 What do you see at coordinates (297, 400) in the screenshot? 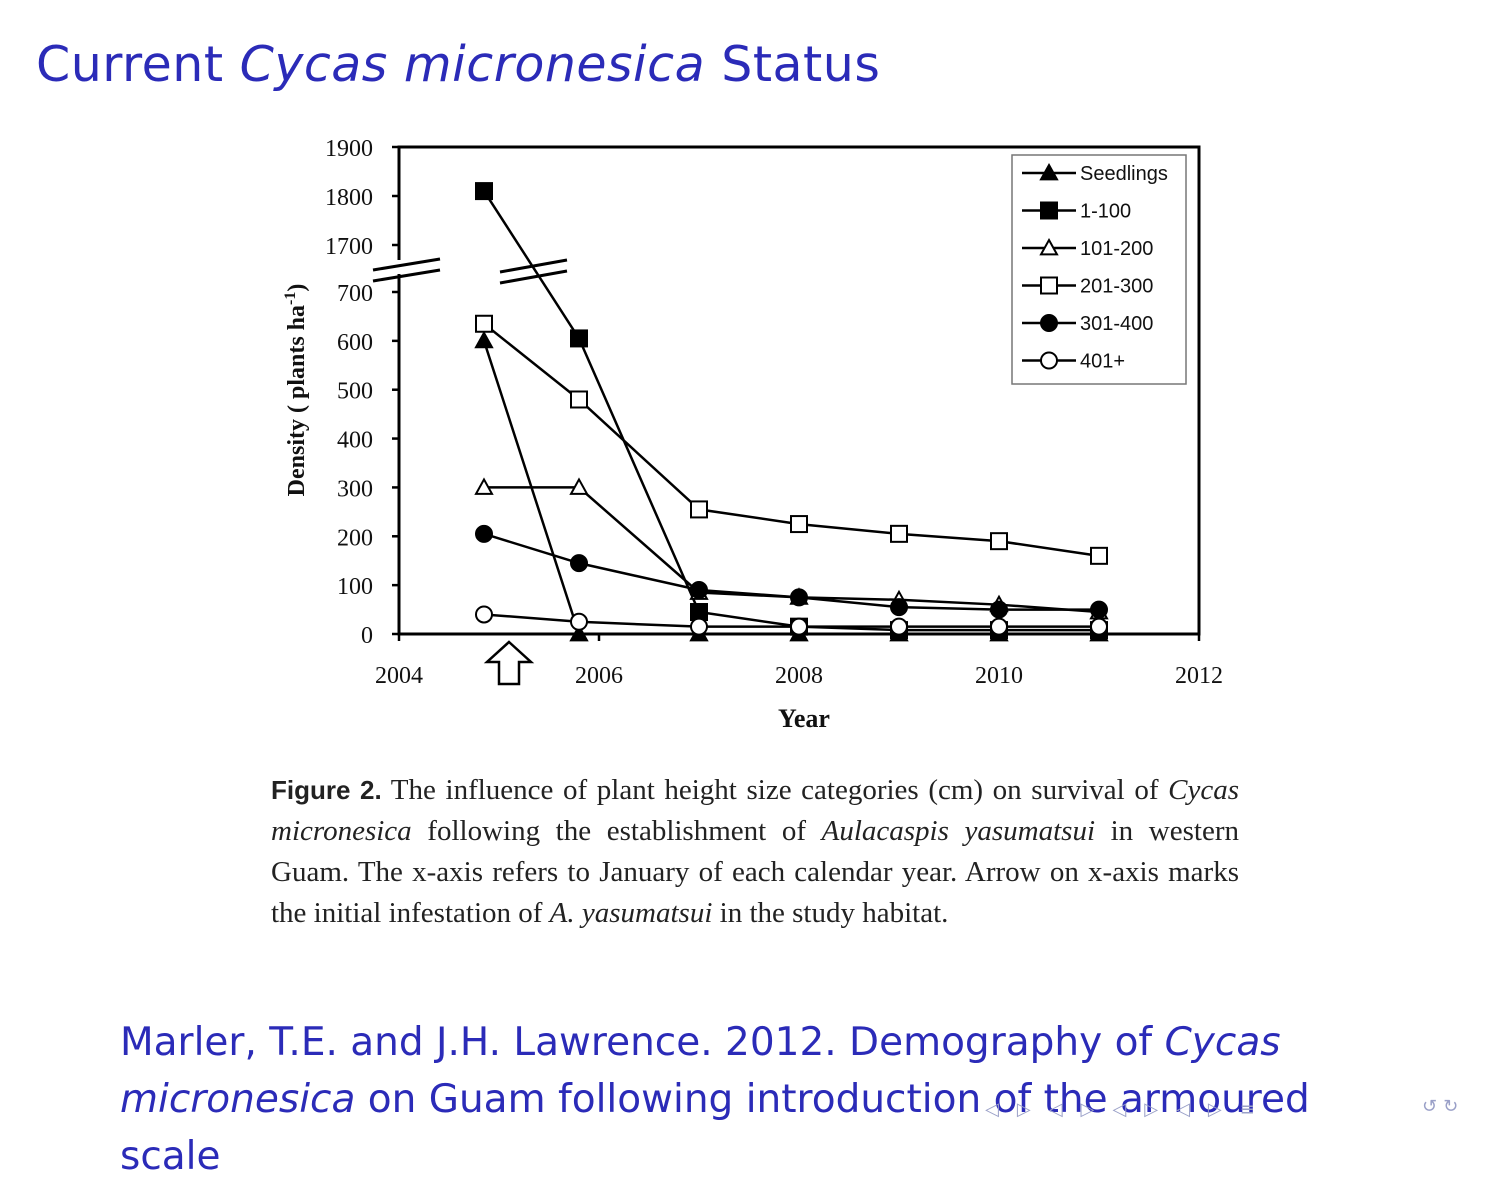
I see `y-label-main: Density ( plants ha` at bounding box center [297, 400].